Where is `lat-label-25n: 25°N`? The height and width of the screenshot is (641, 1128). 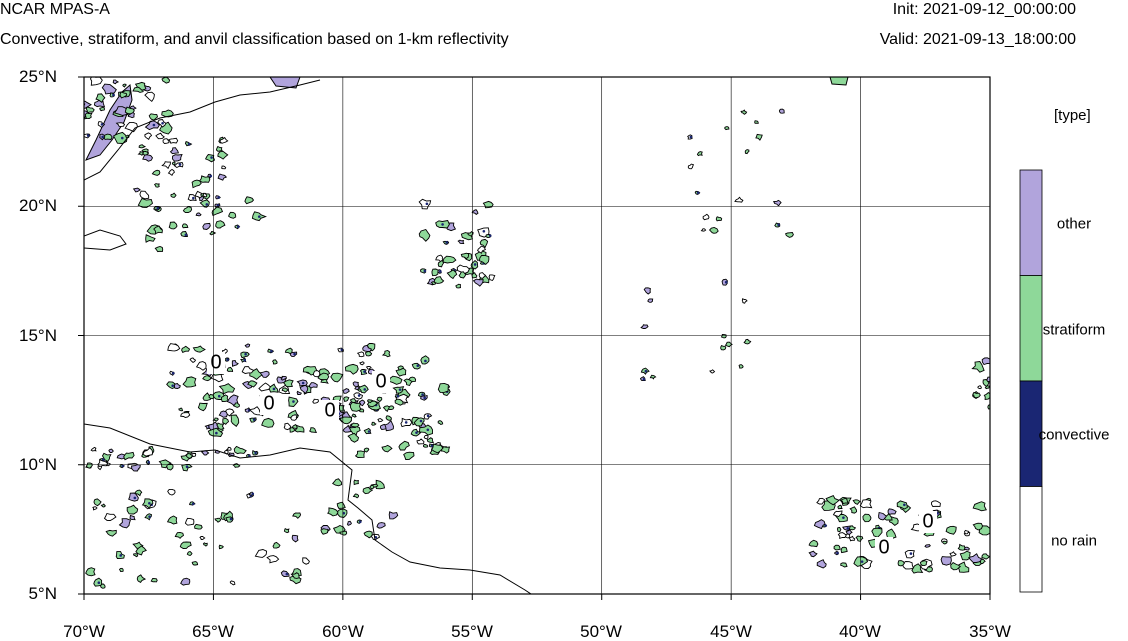
lat-label-25n: 25°N is located at coordinates (38, 76).